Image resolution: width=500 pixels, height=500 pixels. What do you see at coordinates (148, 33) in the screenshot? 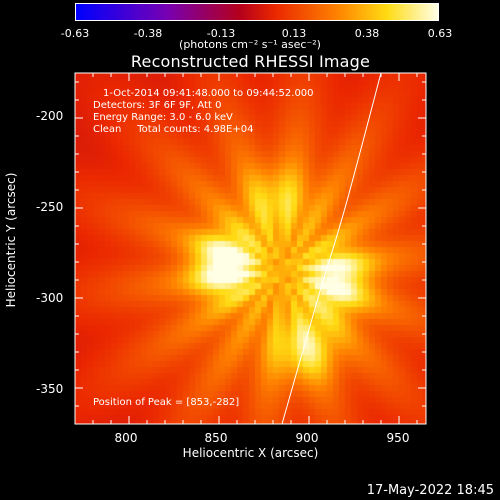
I see `colorbar-tick: -0.38` at bounding box center [148, 33].